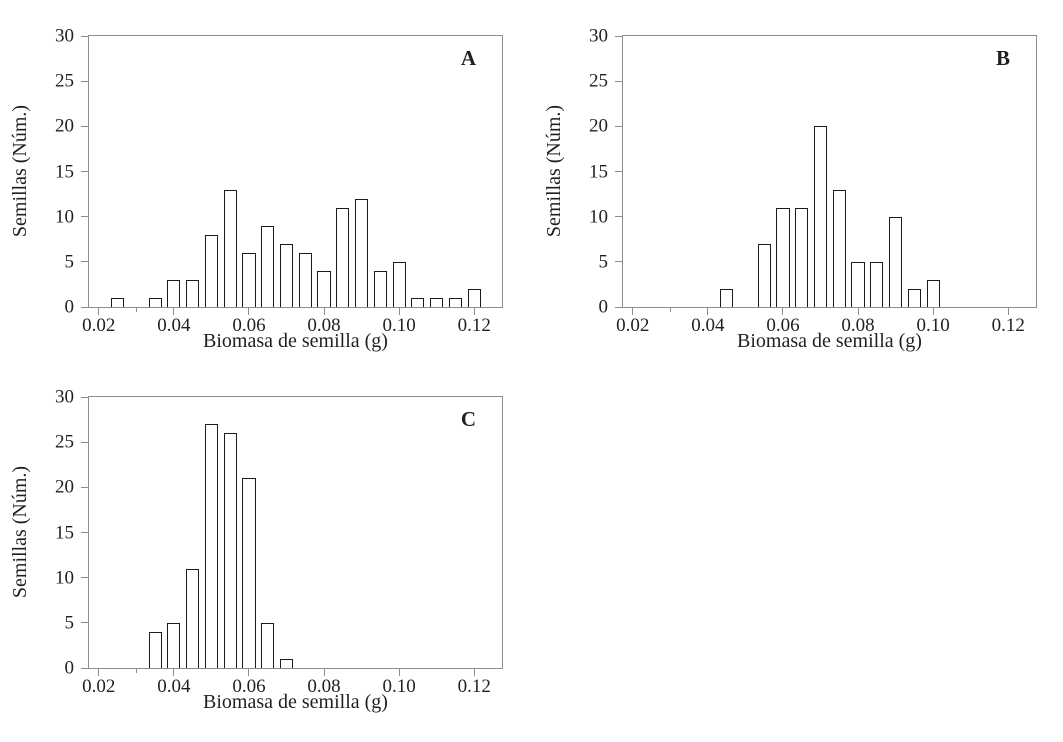 This screenshot has width=1063, height=742. I want to click on x-tick-label: 0.06, so click(249, 325).